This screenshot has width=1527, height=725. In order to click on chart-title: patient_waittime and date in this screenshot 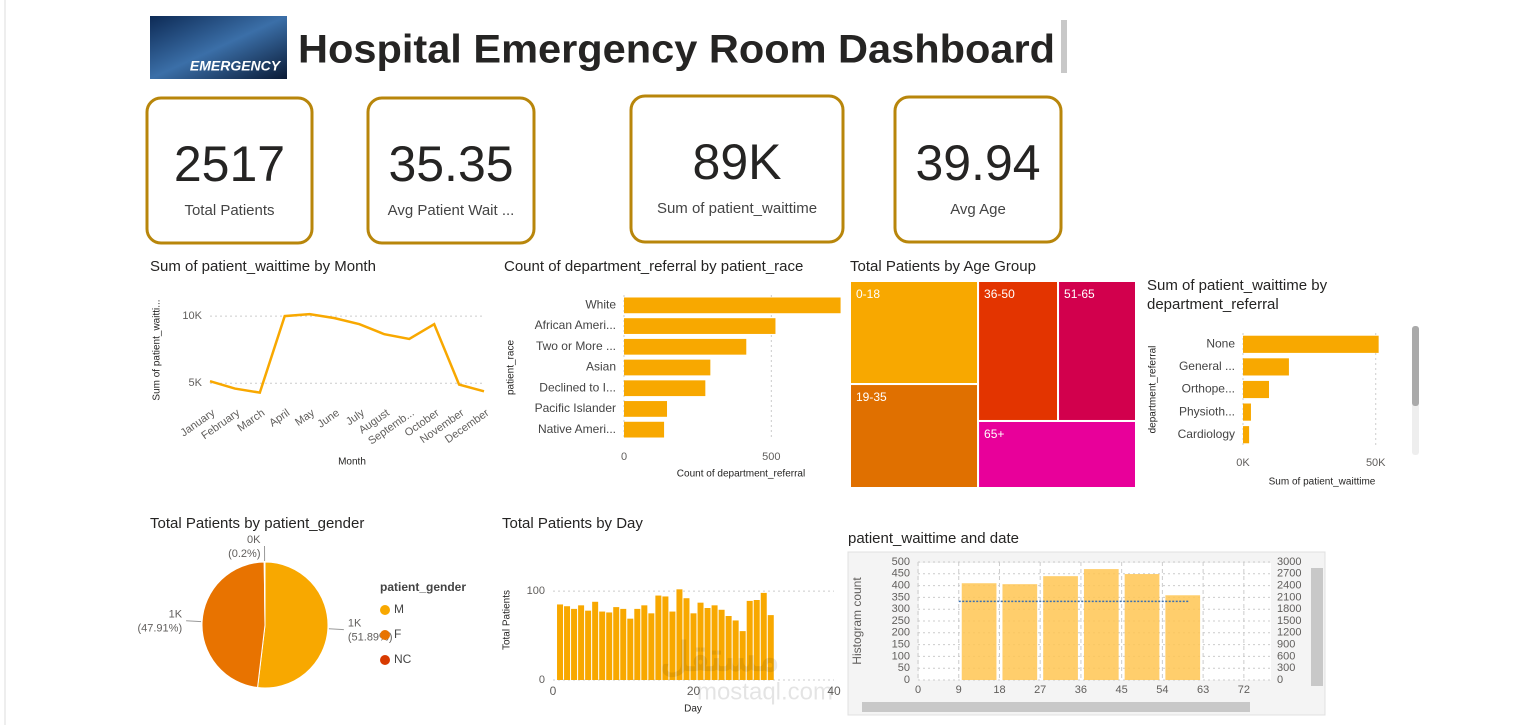, I will do `click(933, 538)`.